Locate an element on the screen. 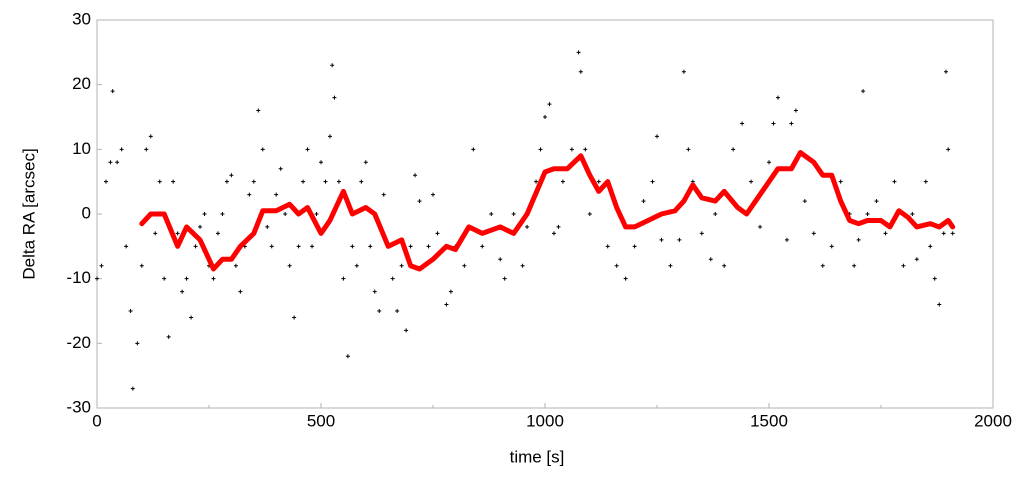 The image size is (1034, 488). y-tick-label: 20 is located at coordinates (81, 83).